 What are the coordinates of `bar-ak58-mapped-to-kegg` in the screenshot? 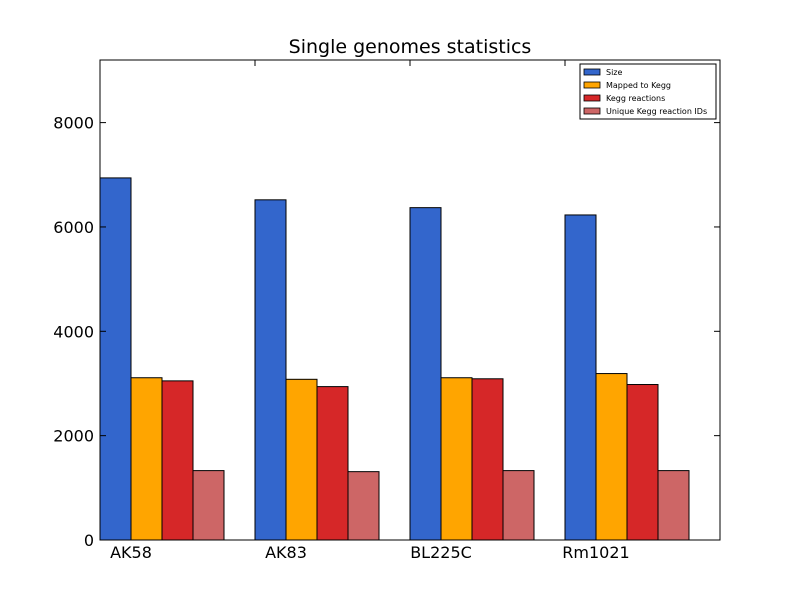 It's located at (146, 459).